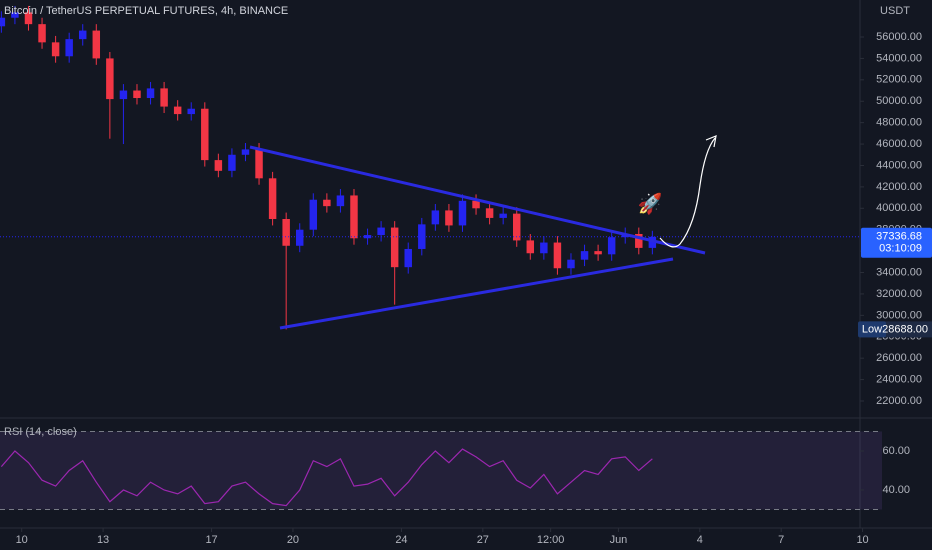  I want to click on last-price-label: 37336.68, so click(899, 237).